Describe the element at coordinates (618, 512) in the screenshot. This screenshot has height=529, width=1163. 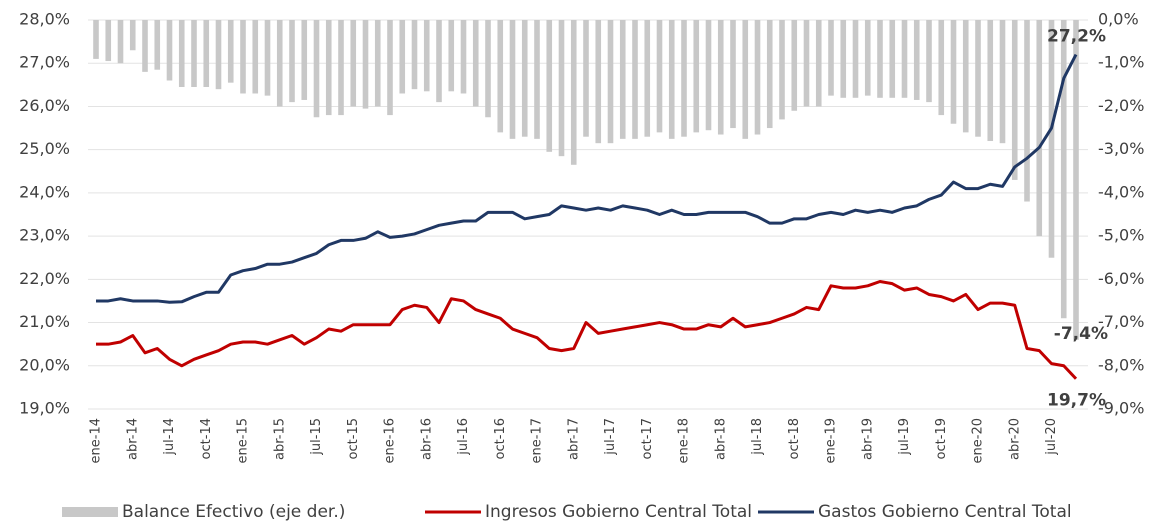
I see `legend-label: Ingresos Gobierno Central Total` at that location.